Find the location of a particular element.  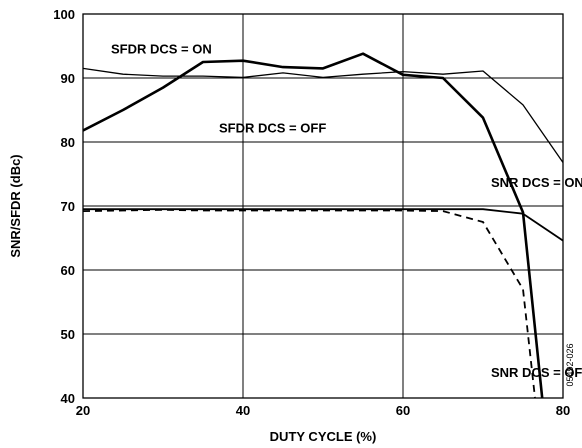

x-tick-label: 60 is located at coordinates (403, 410).